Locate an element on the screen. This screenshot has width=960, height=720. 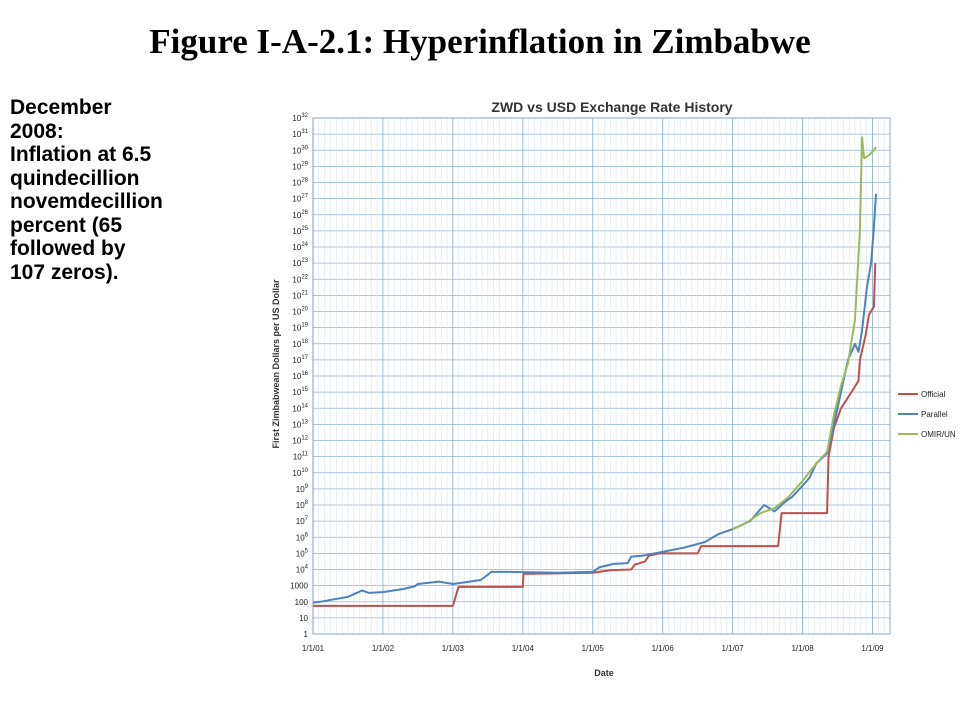
x-tick-label: 1/1/08 is located at coordinates (802, 648).